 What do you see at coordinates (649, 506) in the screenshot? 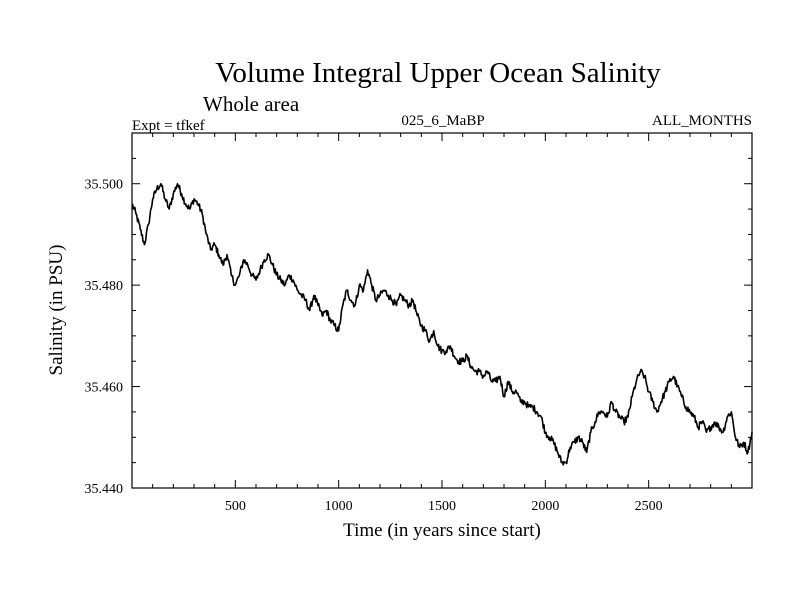
I see `x-tick-label: 2500` at bounding box center [649, 506].